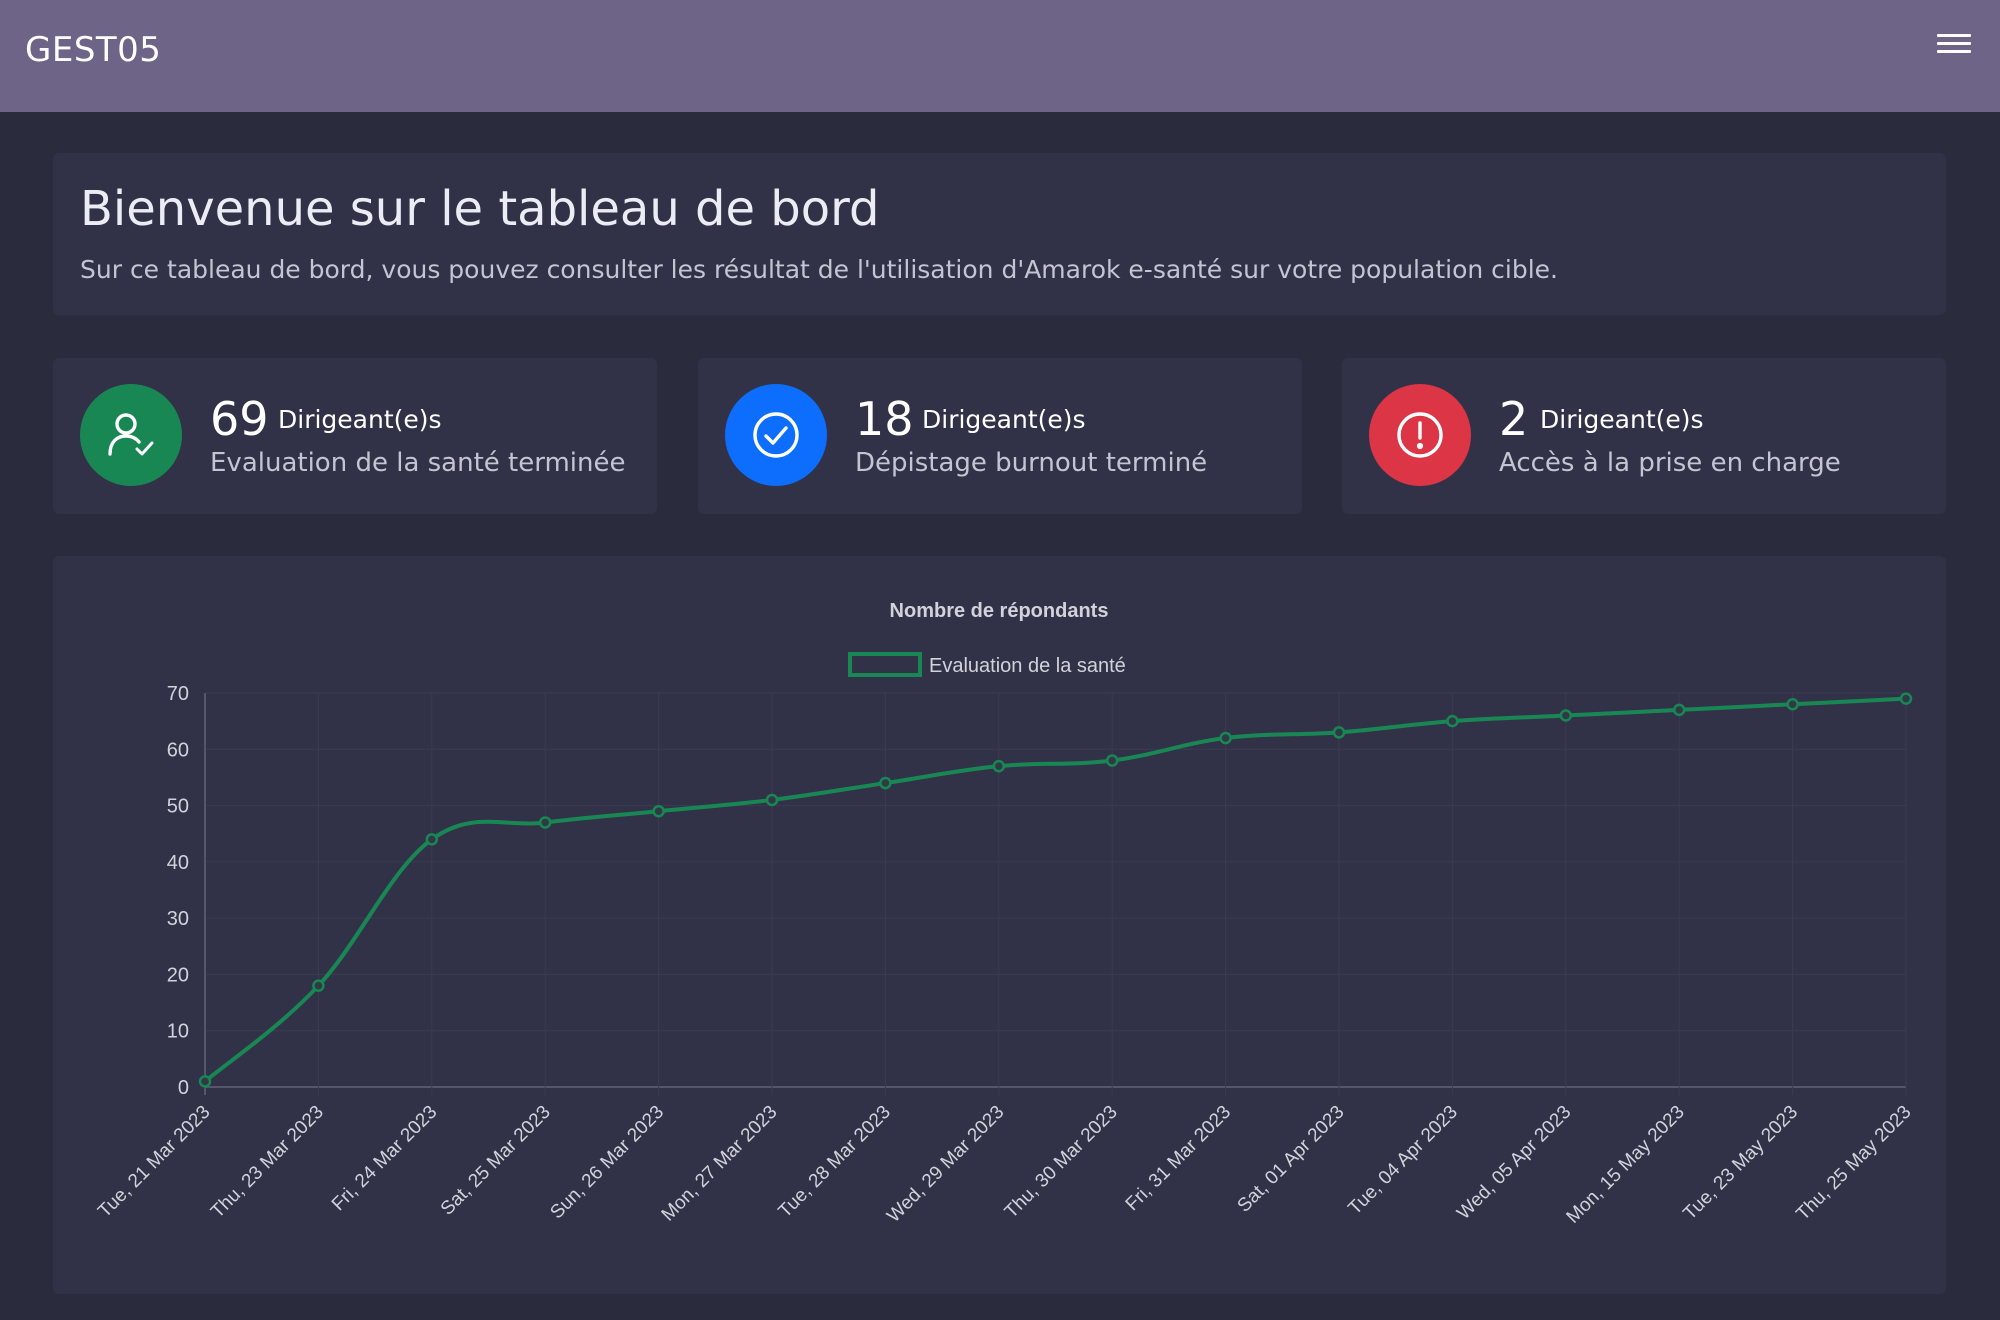 This screenshot has width=2000, height=1320. I want to click on y-tick-label: 20, so click(178, 975).